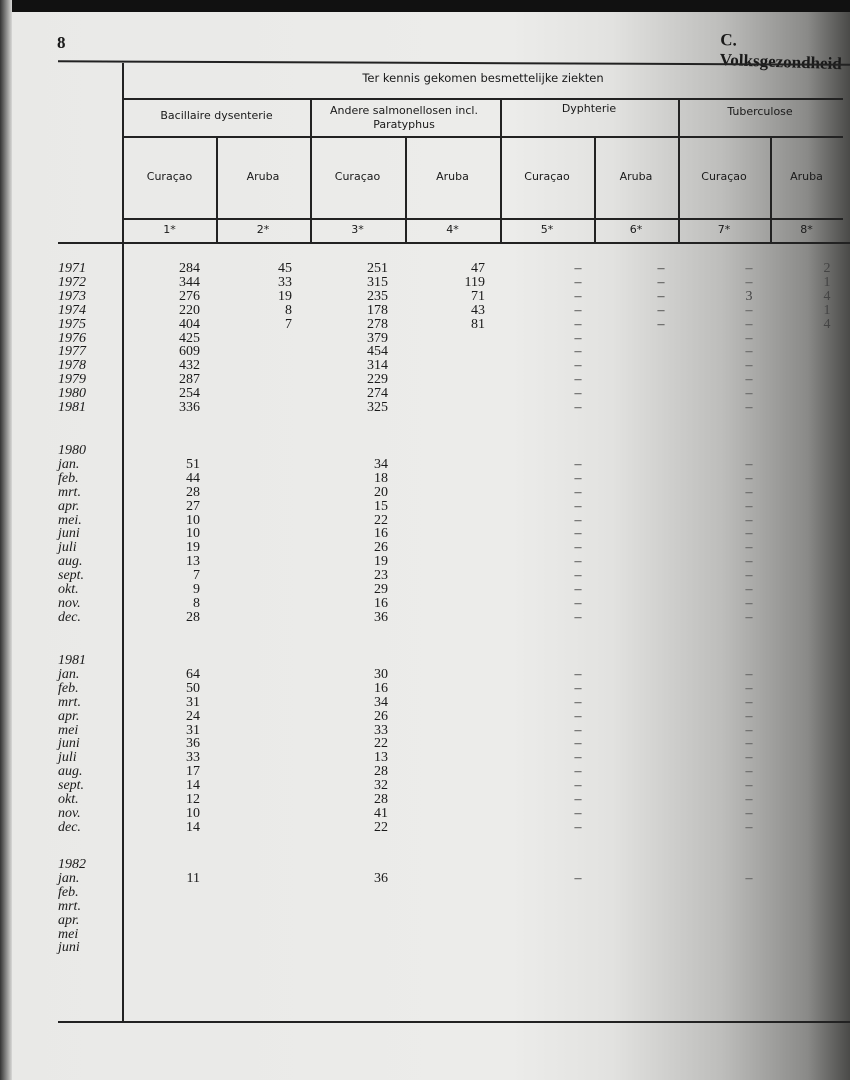 The width and height of the screenshot is (850, 1080). Describe the element at coordinates (70, 520) in the screenshot. I see `row-label: mei.` at that location.